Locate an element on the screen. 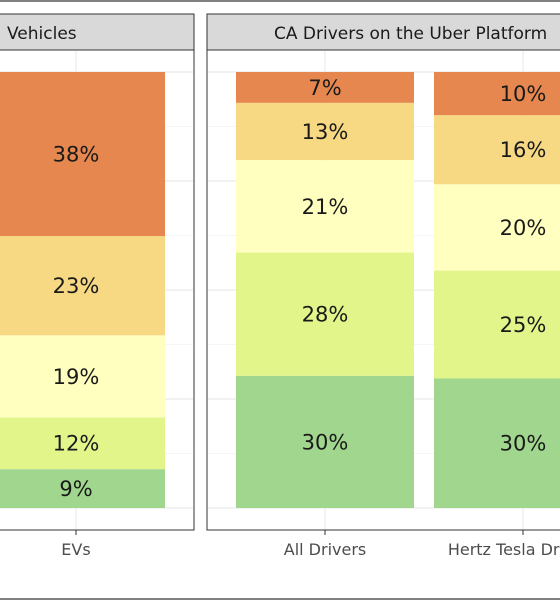 The height and width of the screenshot is (600, 560). segment-label: 12% is located at coordinates (76, 444).